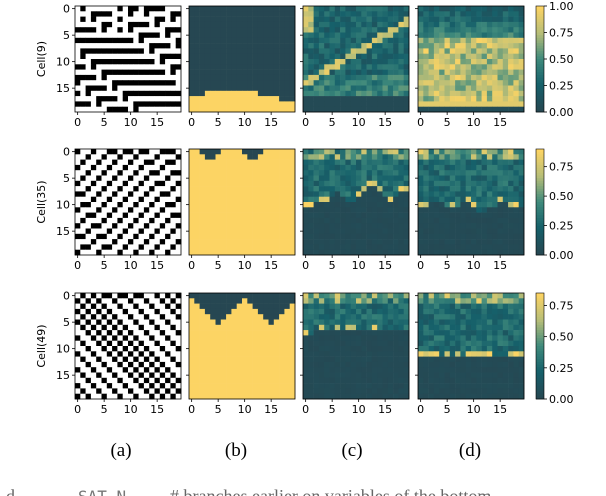 This screenshot has height=496, width=606. Describe the element at coordinates (66, 296) in the screenshot. I see `y-tick-label: 0` at that location.